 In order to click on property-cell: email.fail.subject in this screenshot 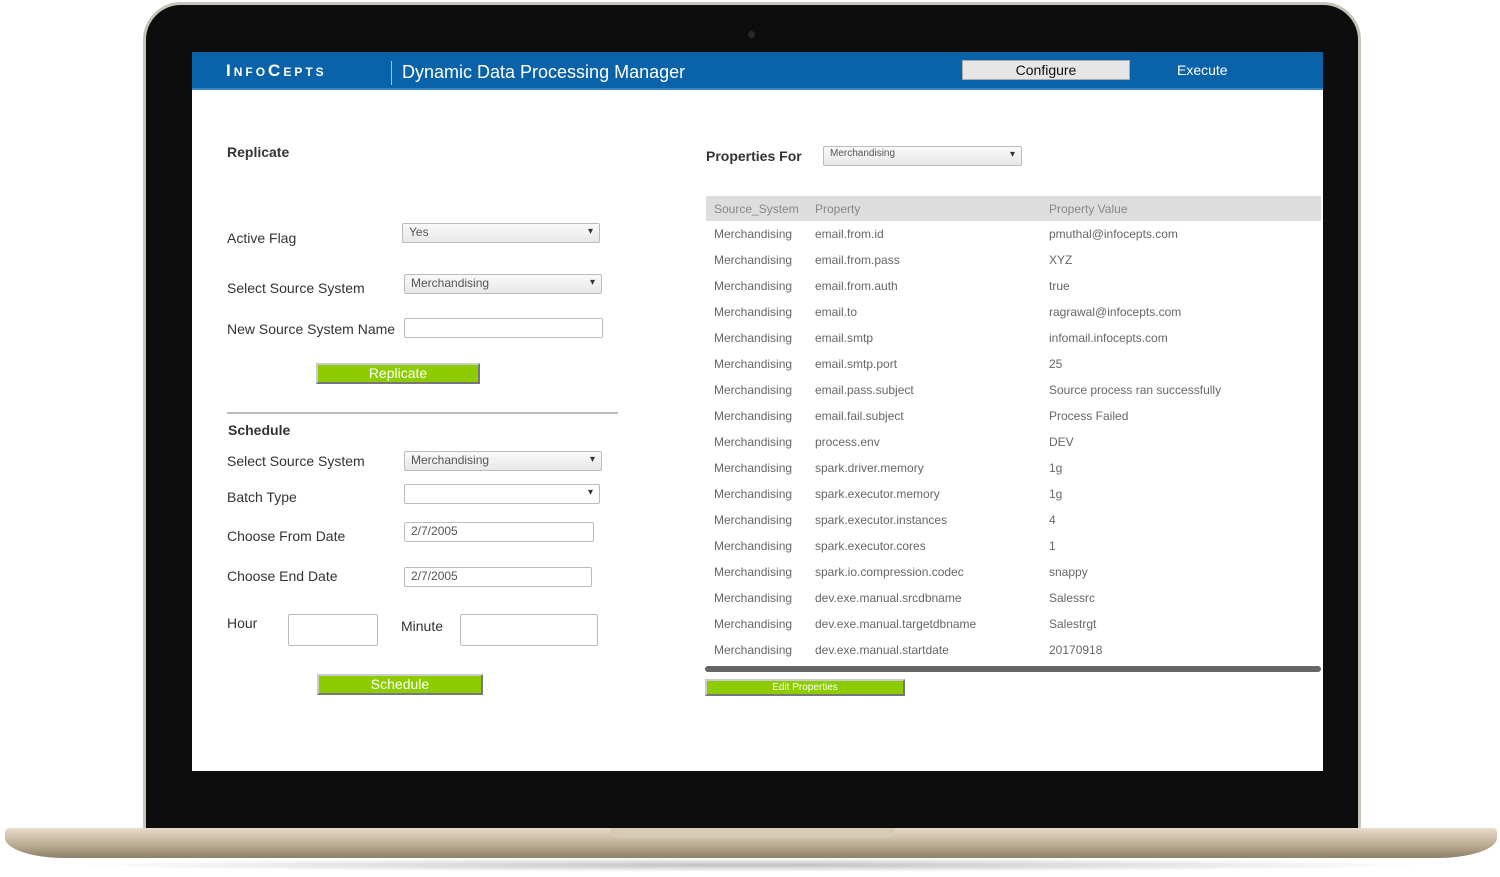, I will do `click(859, 416)`.